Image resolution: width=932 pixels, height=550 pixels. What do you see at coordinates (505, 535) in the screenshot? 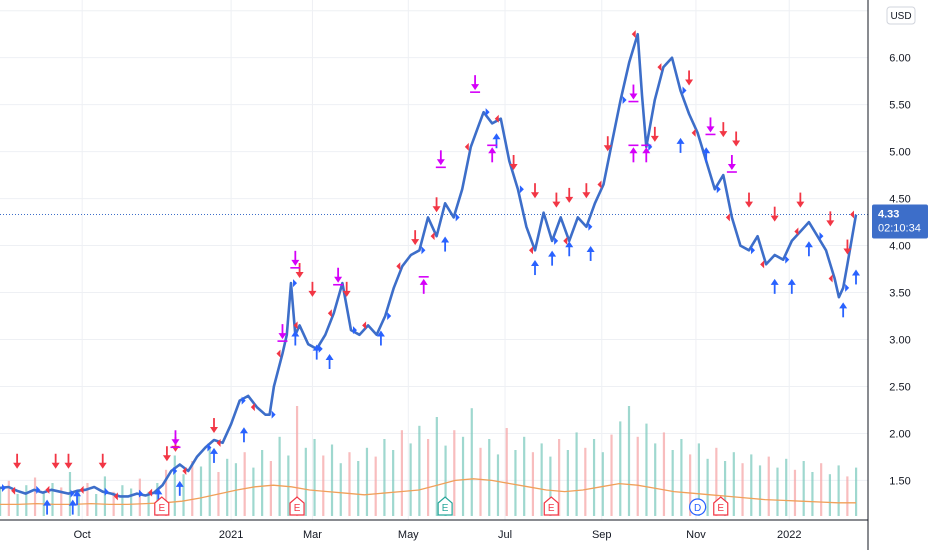
I see `x-tick-label: Jul` at bounding box center [505, 535].